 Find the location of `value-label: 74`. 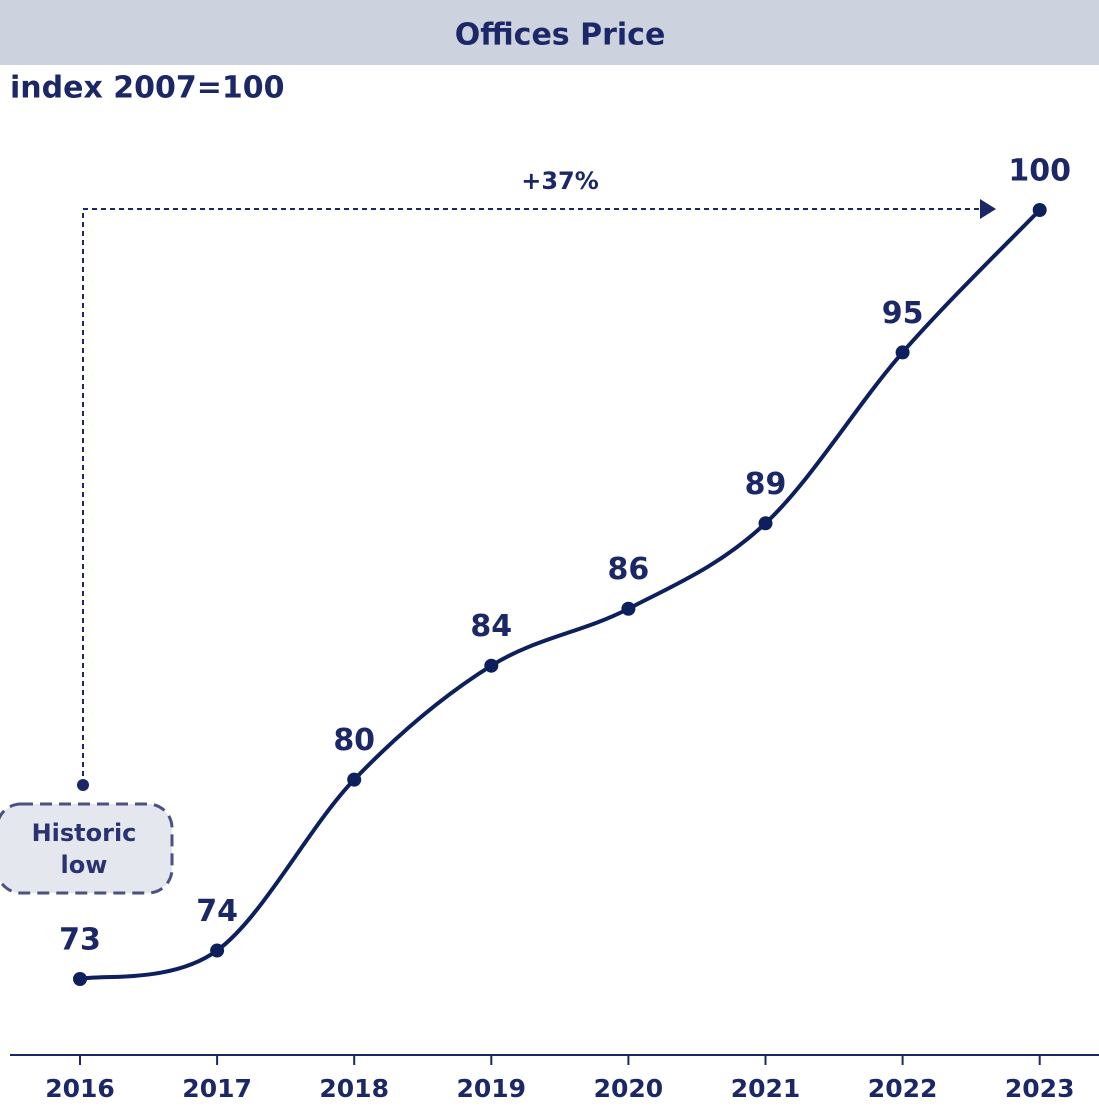

value-label: 74 is located at coordinates (217, 911).